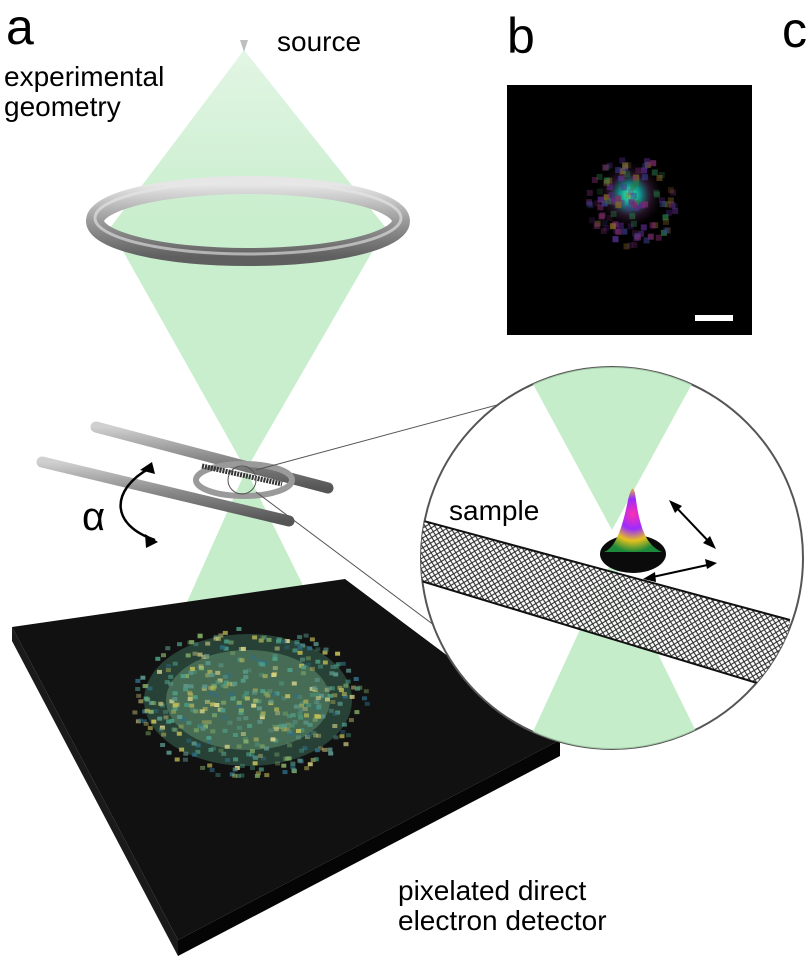 The image size is (807, 963). I want to click on rotation-arrow-head-bottom, so click(151, 541).